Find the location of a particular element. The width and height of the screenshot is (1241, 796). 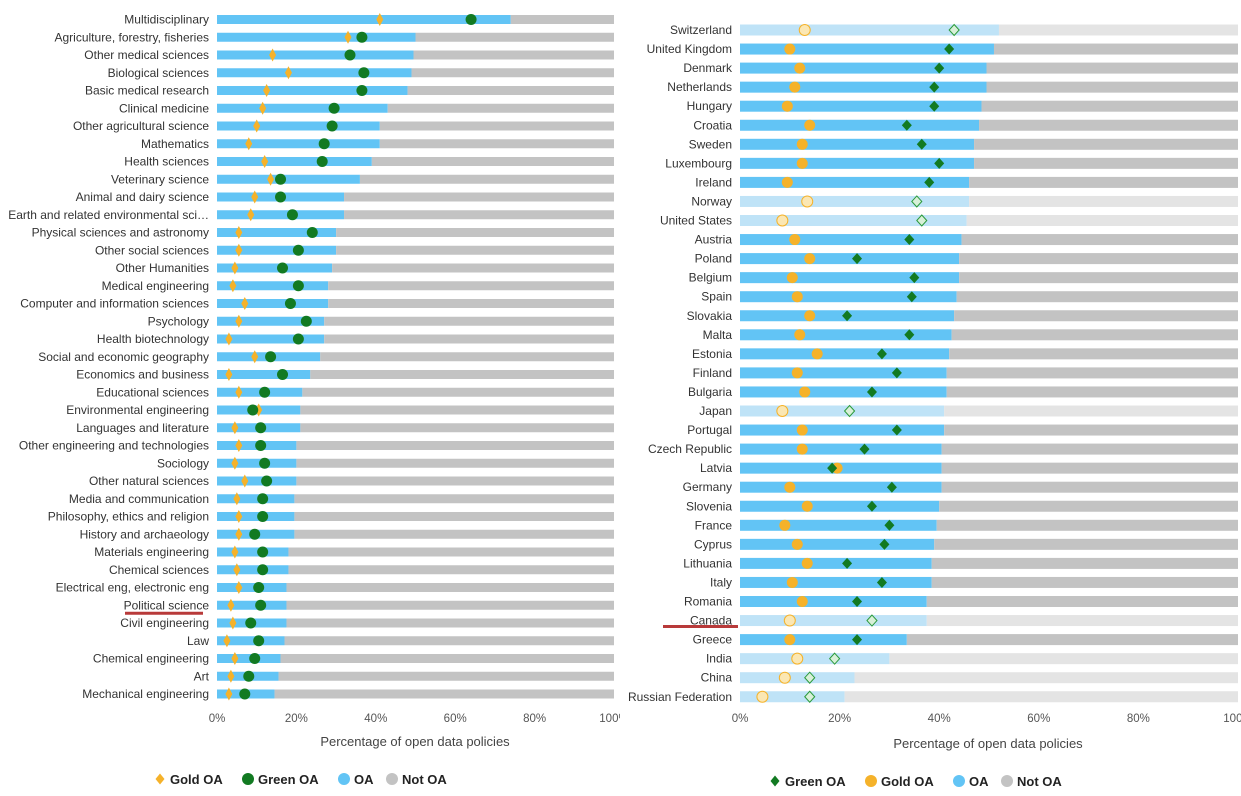

oa-bar-united-kingdom is located at coordinates (867, 49).